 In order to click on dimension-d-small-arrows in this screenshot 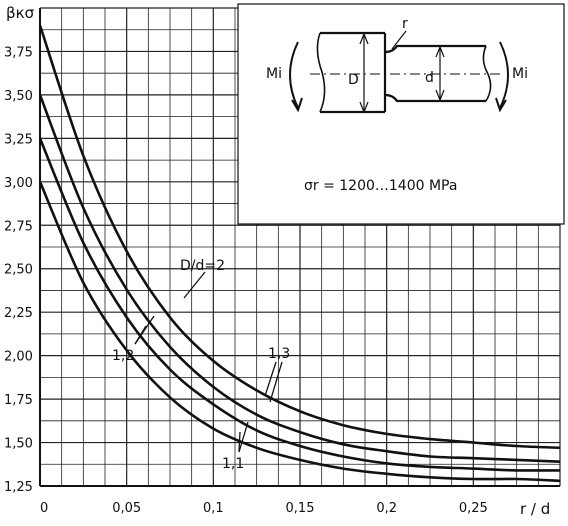, I will do `click(440, 73)`.